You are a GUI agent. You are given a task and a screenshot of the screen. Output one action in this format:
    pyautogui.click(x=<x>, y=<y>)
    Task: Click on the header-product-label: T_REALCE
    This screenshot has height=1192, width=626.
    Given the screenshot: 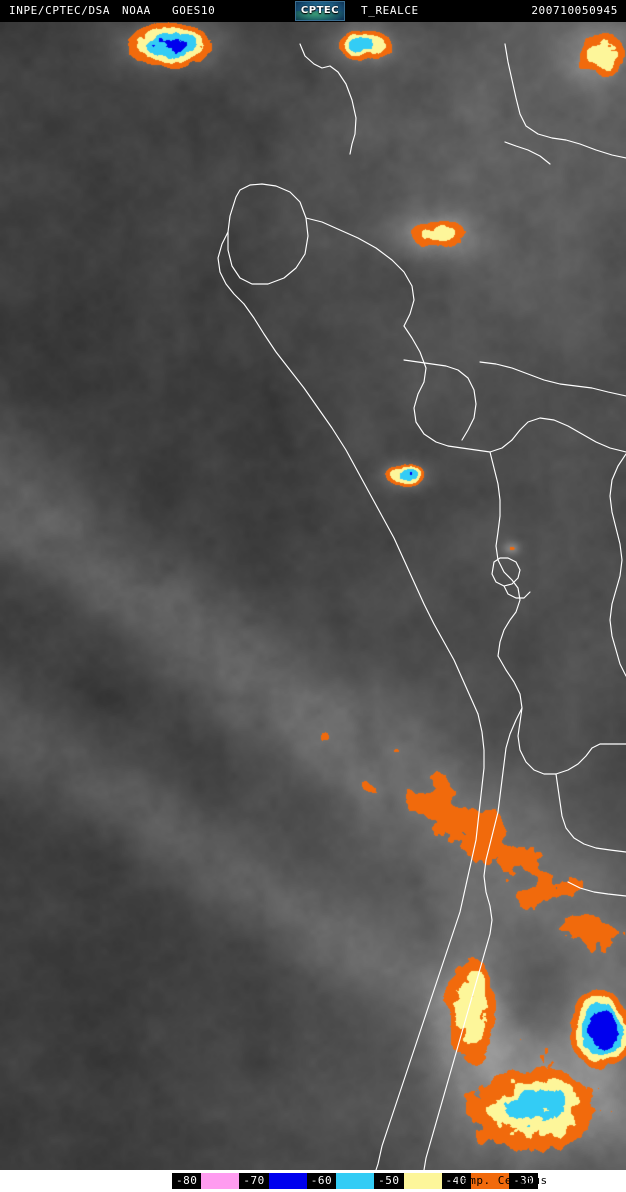 What is the action you would take?
    pyautogui.click(x=390, y=10)
    